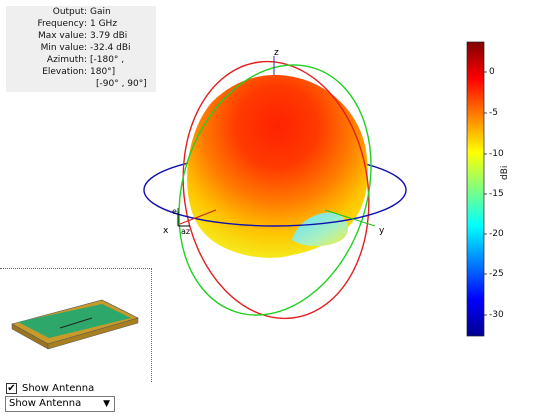 The image size is (560, 420). What do you see at coordinates (11, 388) in the screenshot?
I see `show-antenna-checkbox: ✔` at bounding box center [11, 388].